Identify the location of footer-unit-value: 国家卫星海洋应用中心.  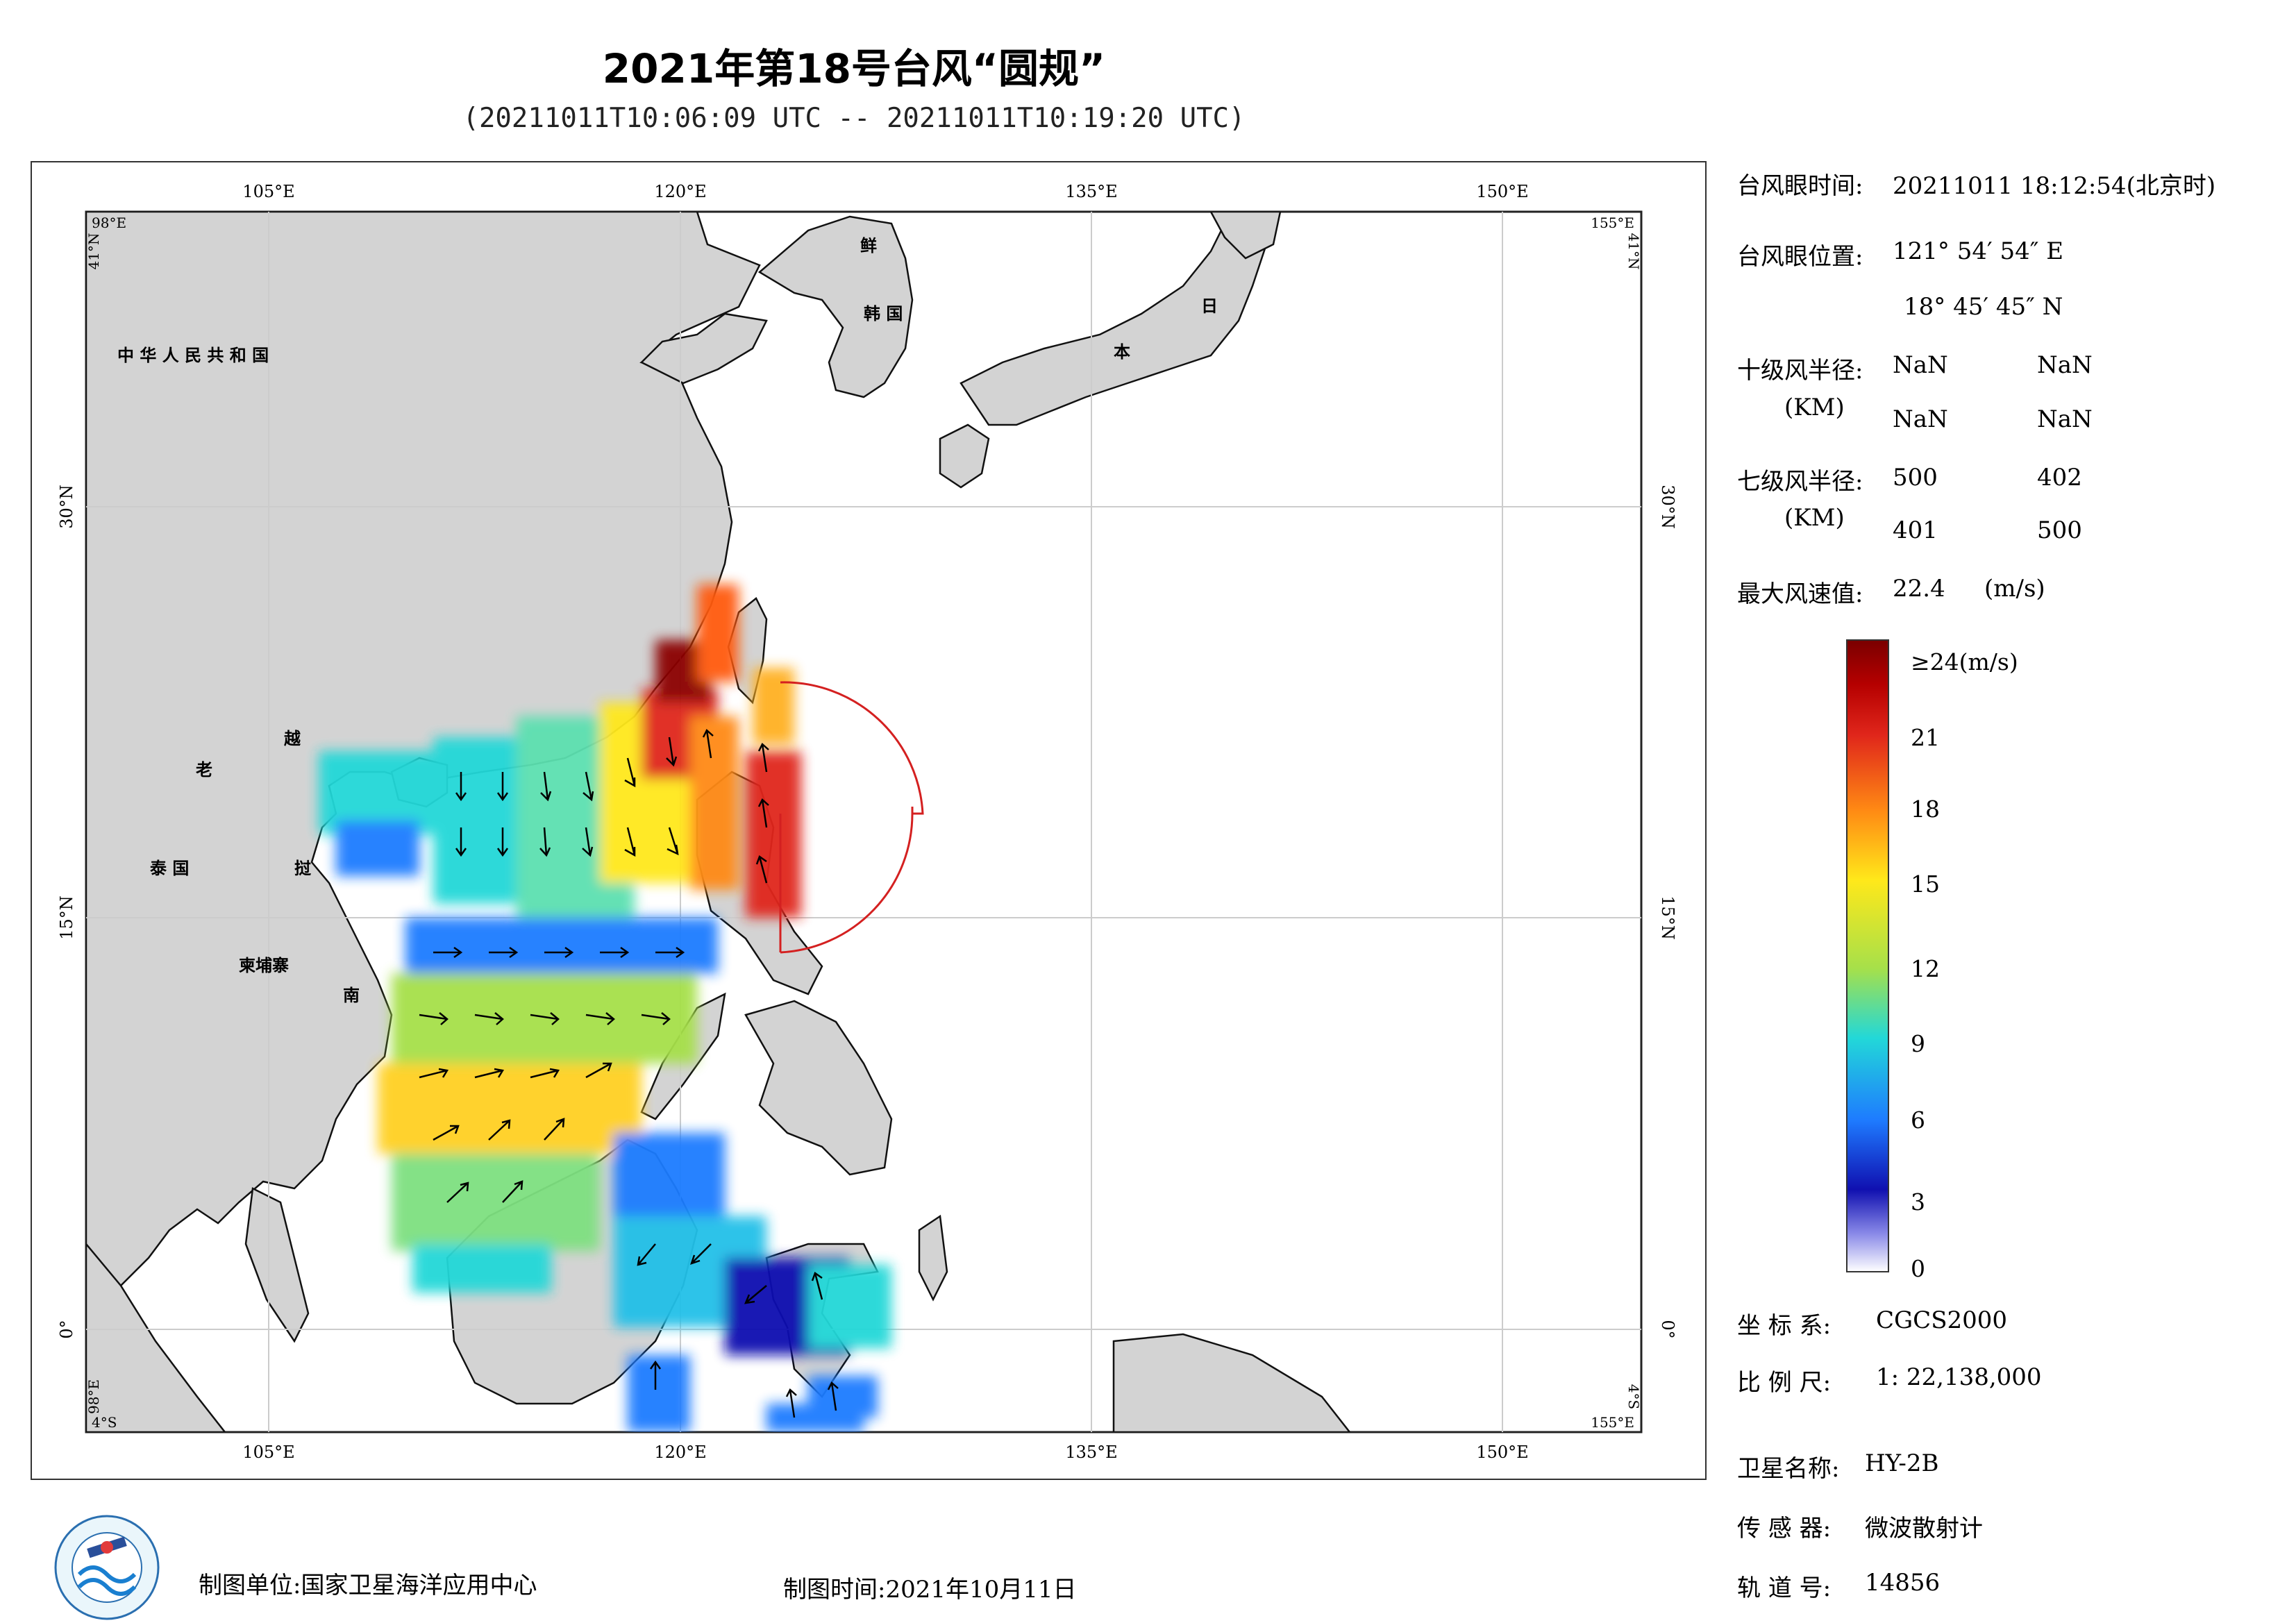
(419, 1585).